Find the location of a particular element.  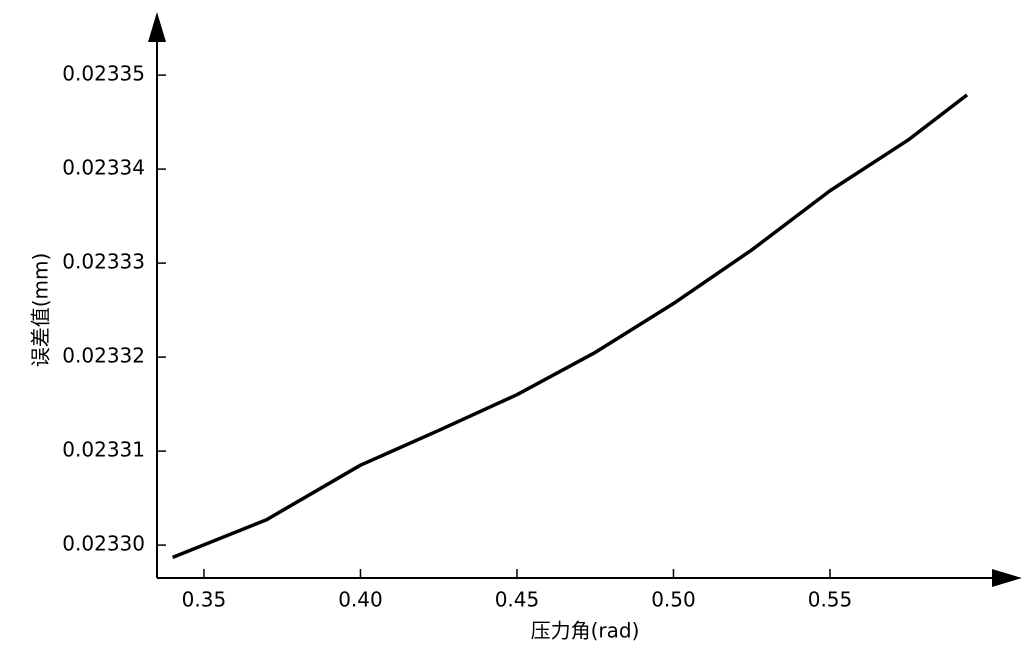

y-axis-label: 误差值(mm) is located at coordinates (41, 310).